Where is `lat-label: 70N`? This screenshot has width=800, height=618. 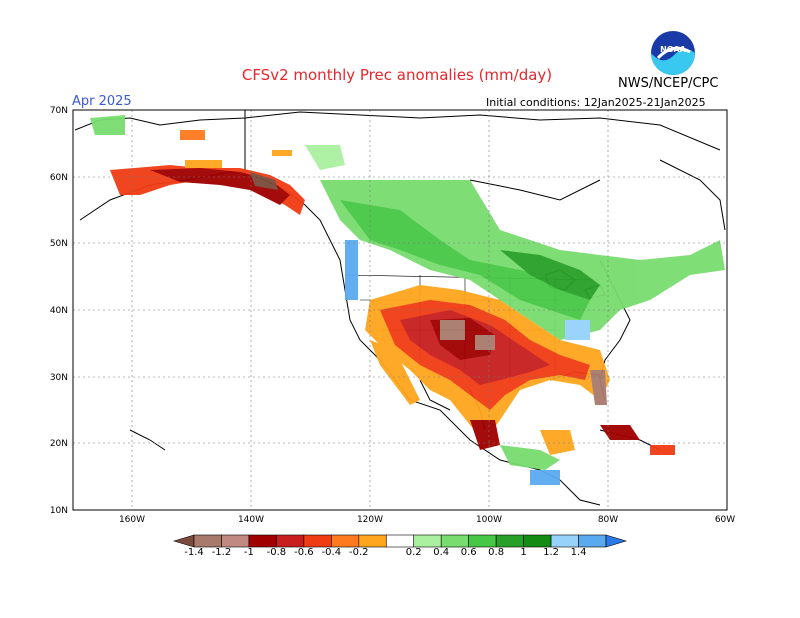 lat-label: 70N is located at coordinates (59, 111).